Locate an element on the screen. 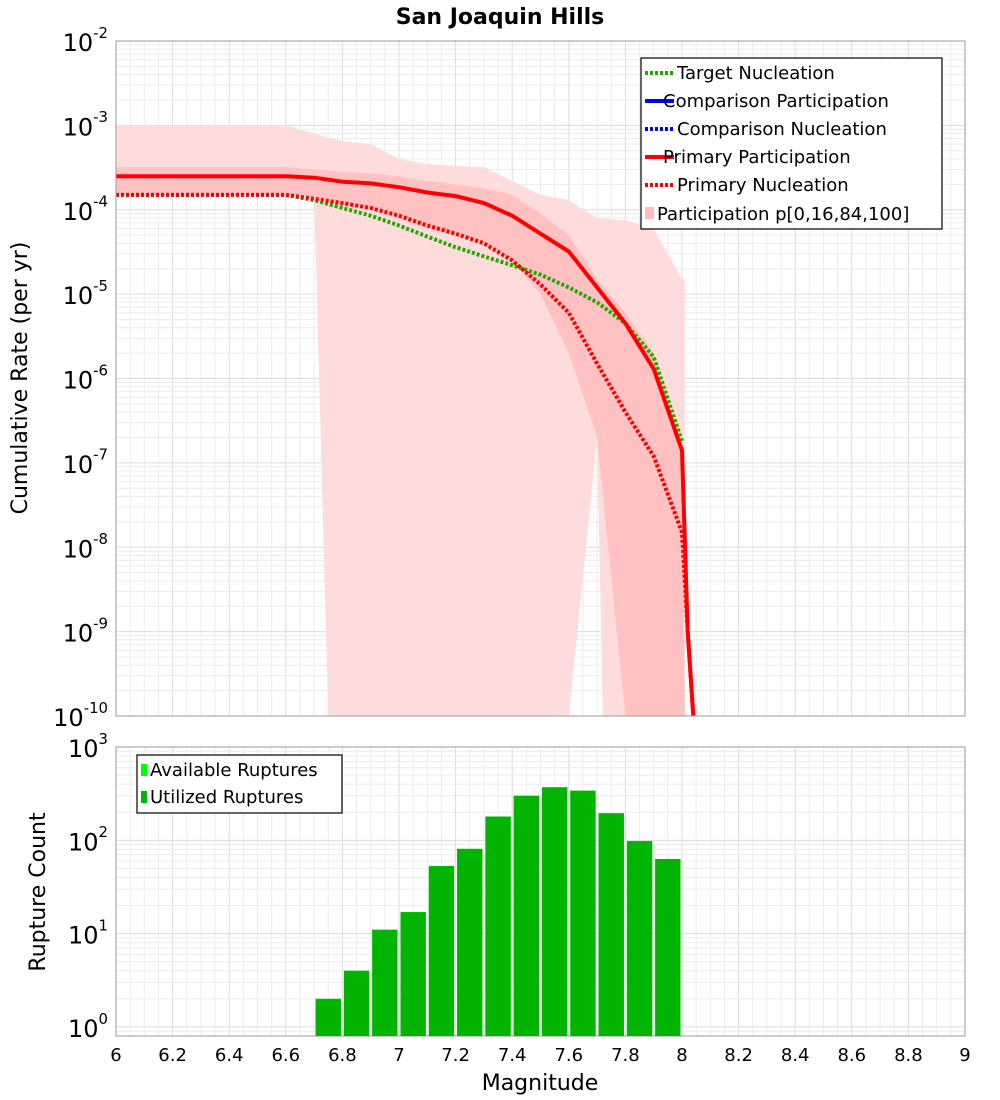  x-tick-label: 7.2 is located at coordinates (455, 1055).